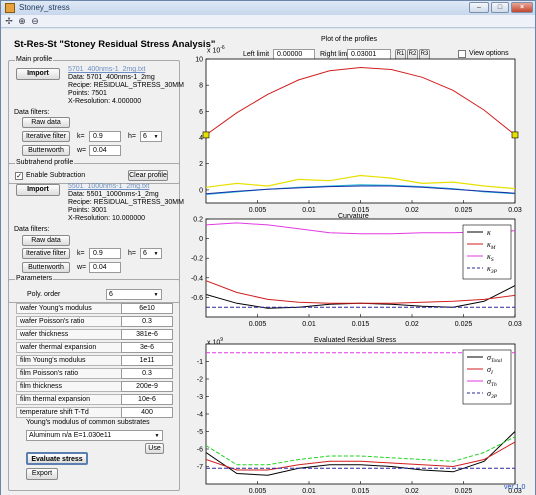 The image size is (536, 495). Describe the element at coordinates (200, 467) in the screenshot. I see `chart-2-ytick-label: -7` at that location.